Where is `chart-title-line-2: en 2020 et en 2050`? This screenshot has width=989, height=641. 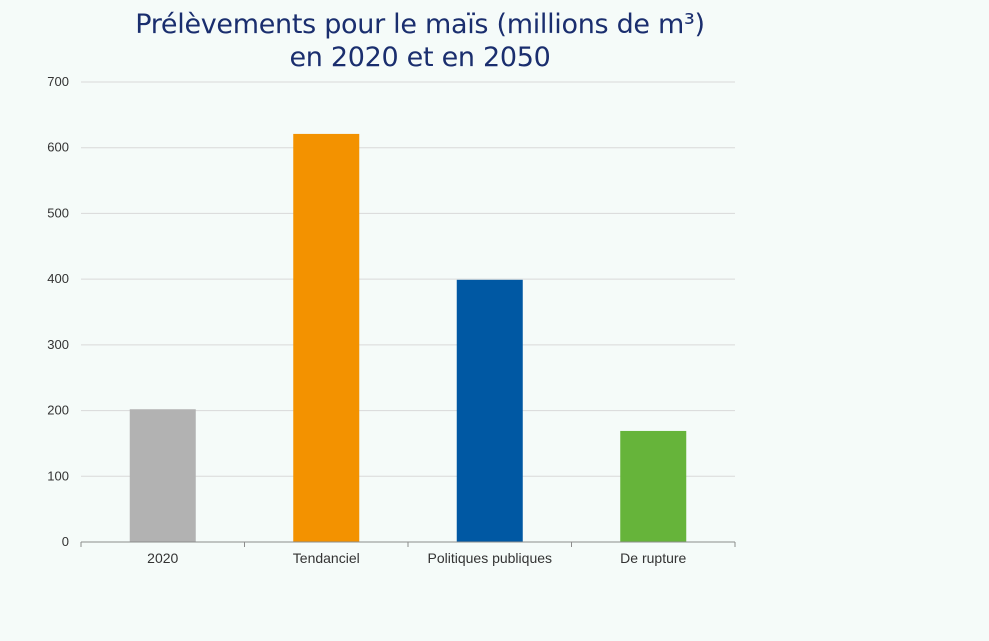 chart-title-line-2: en 2020 et en 2050 is located at coordinates (420, 57).